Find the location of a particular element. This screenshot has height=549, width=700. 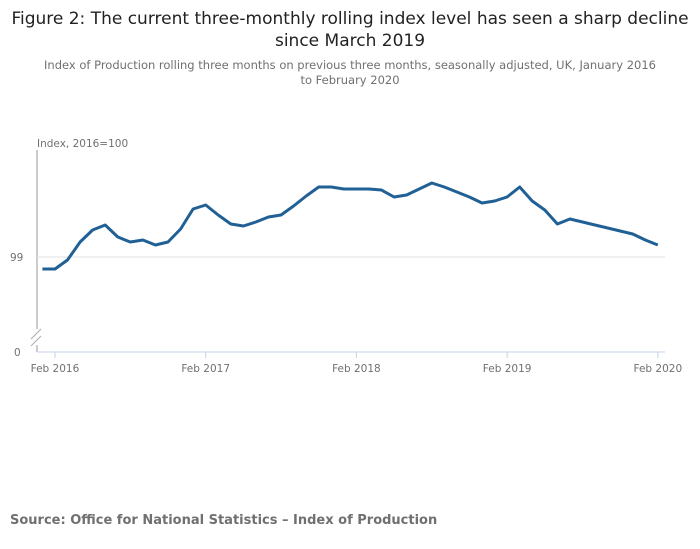

series-line-index-of-production is located at coordinates (350, 226).